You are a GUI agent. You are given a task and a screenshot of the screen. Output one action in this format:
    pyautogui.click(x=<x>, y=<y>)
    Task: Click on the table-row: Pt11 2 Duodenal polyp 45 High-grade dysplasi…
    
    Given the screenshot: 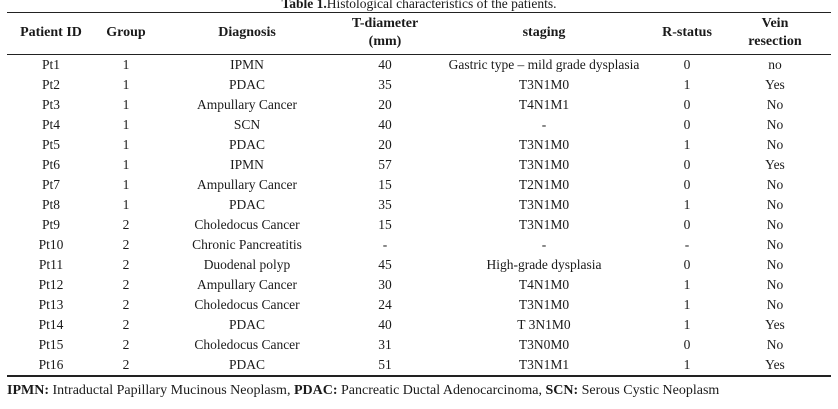 What is the action you would take?
    pyautogui.click(x=419, y=265)
    